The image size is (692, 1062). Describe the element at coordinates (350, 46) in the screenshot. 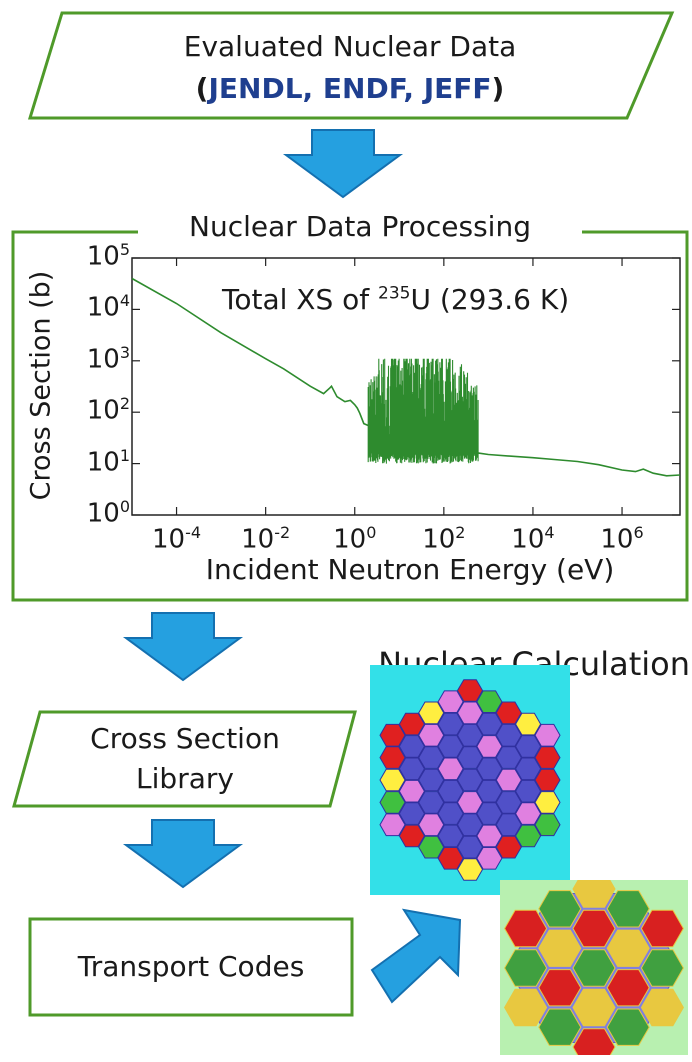

I see `evaluated-data-title: Evaluated Nuclear Data` at that location.